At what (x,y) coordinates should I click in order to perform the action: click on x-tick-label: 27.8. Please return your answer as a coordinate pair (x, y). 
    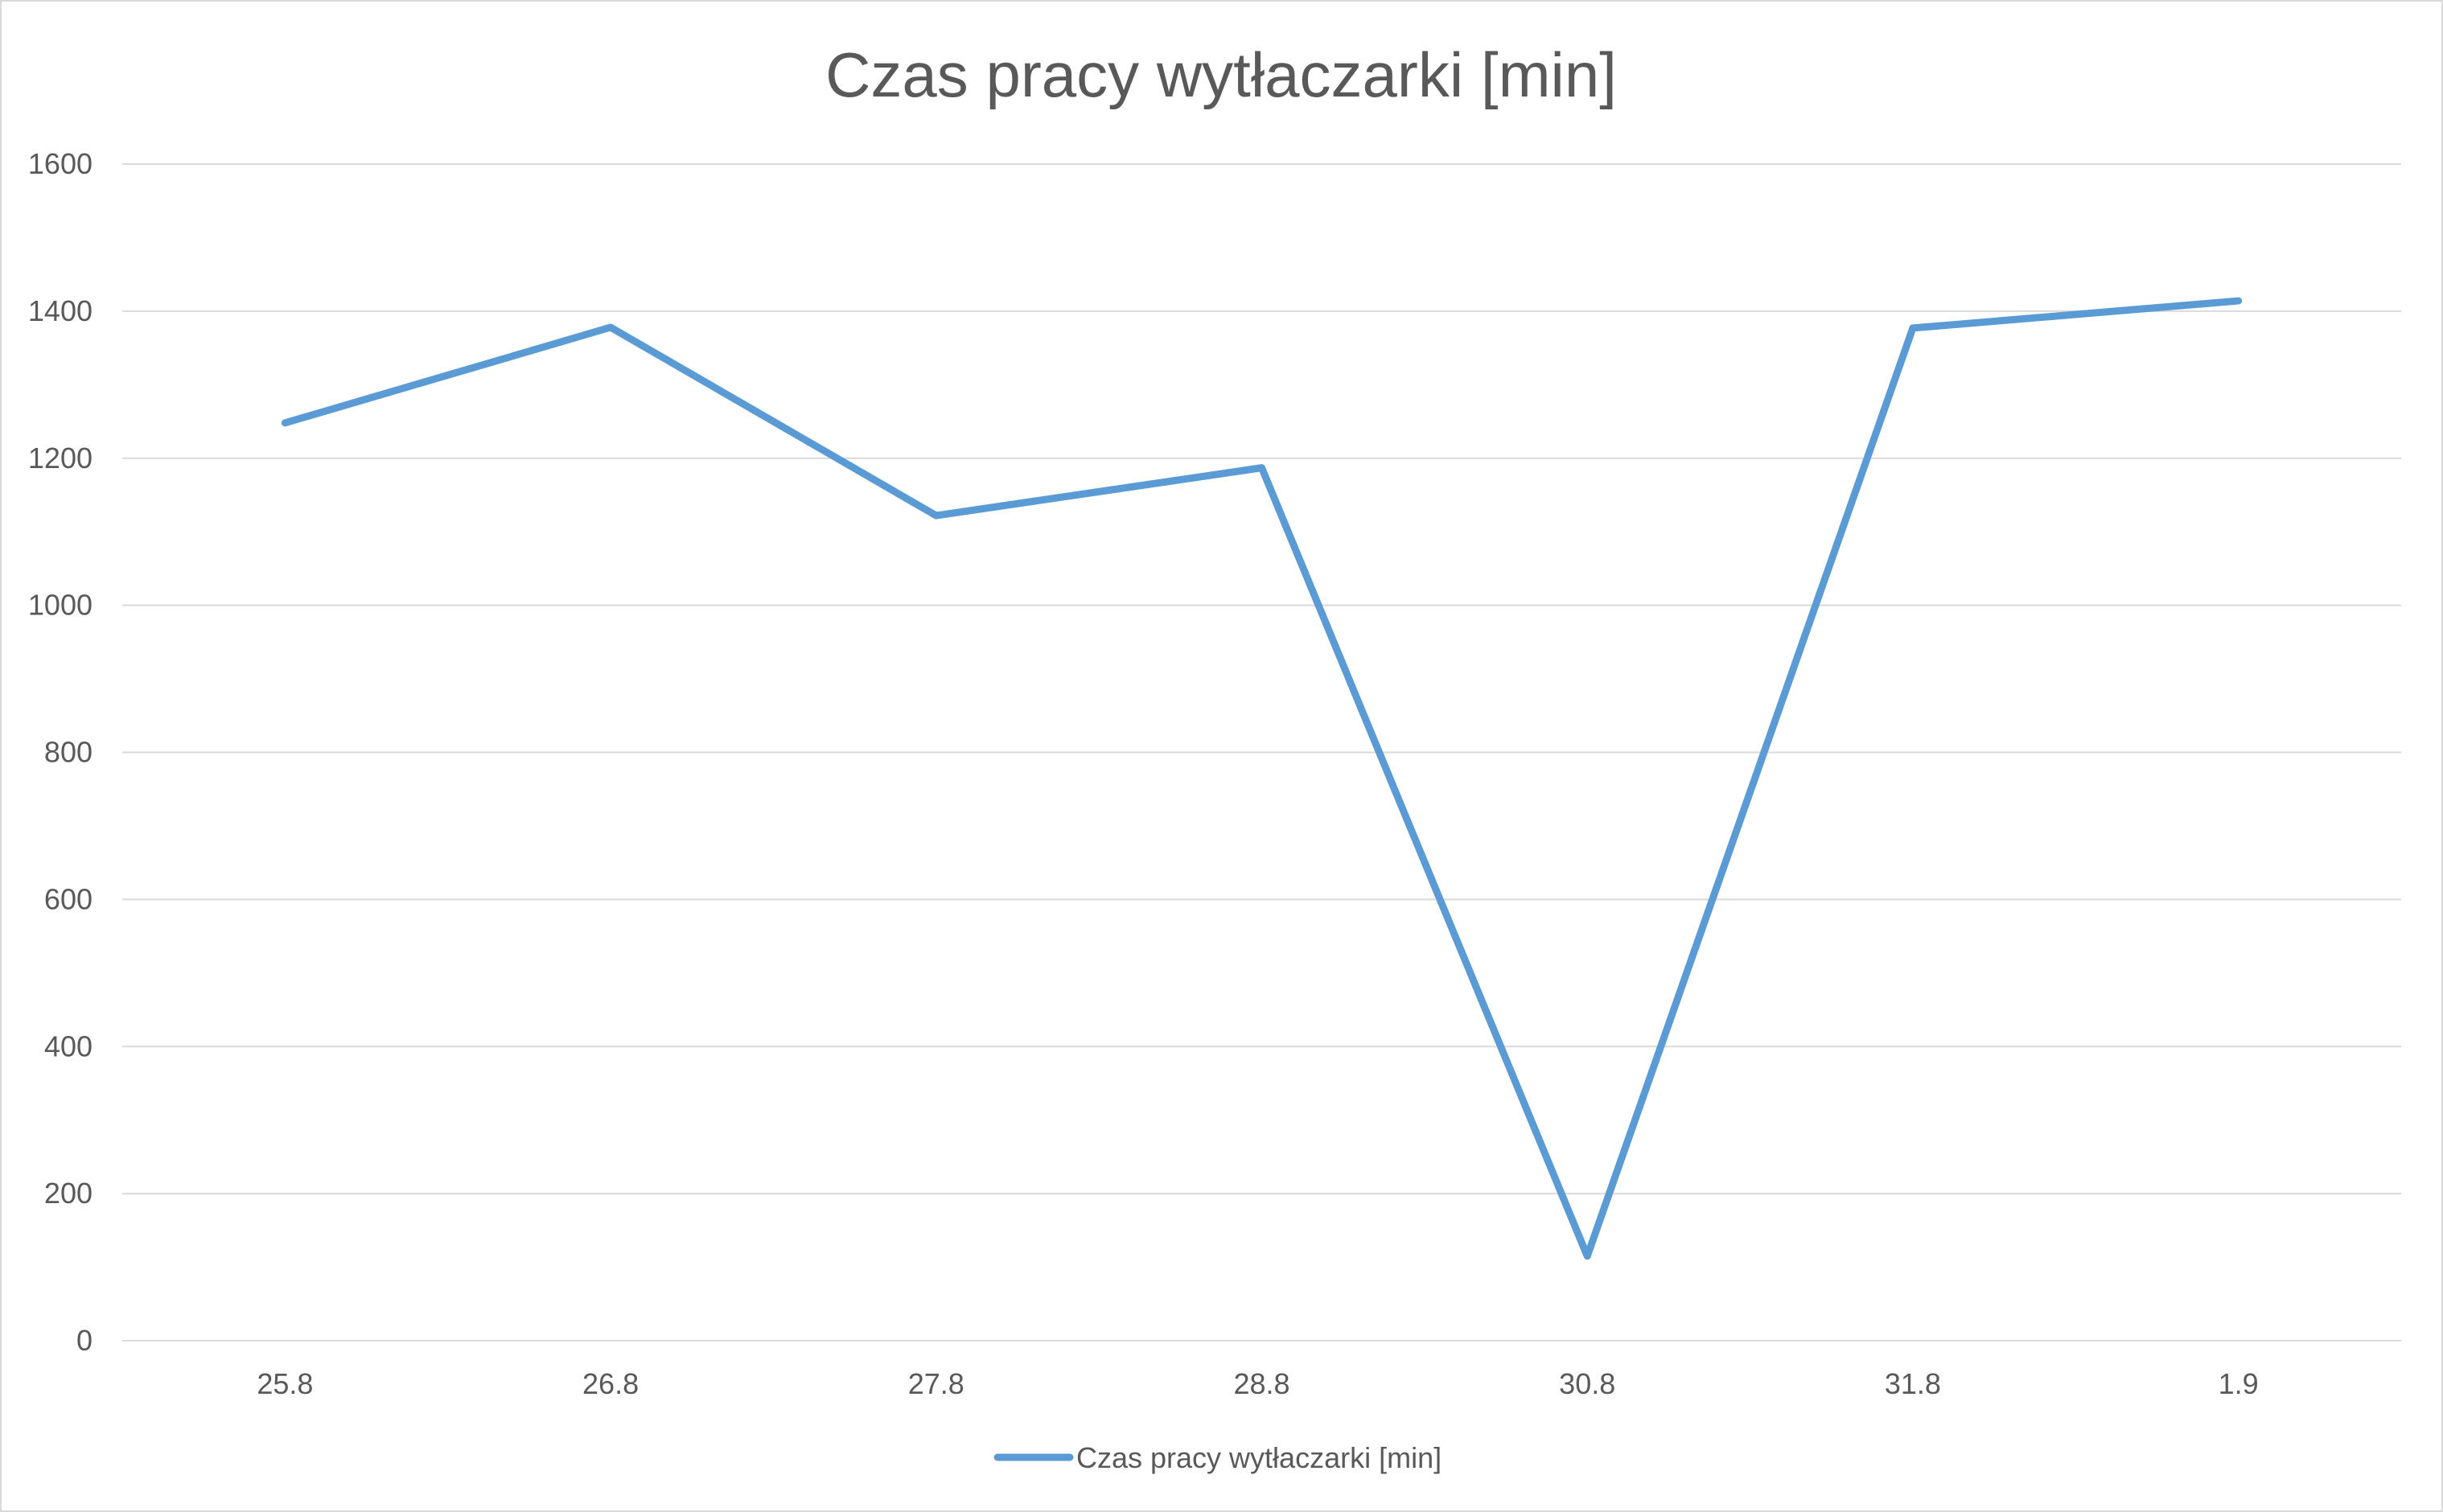
    Looking at the image, I should click on (936, 1384).